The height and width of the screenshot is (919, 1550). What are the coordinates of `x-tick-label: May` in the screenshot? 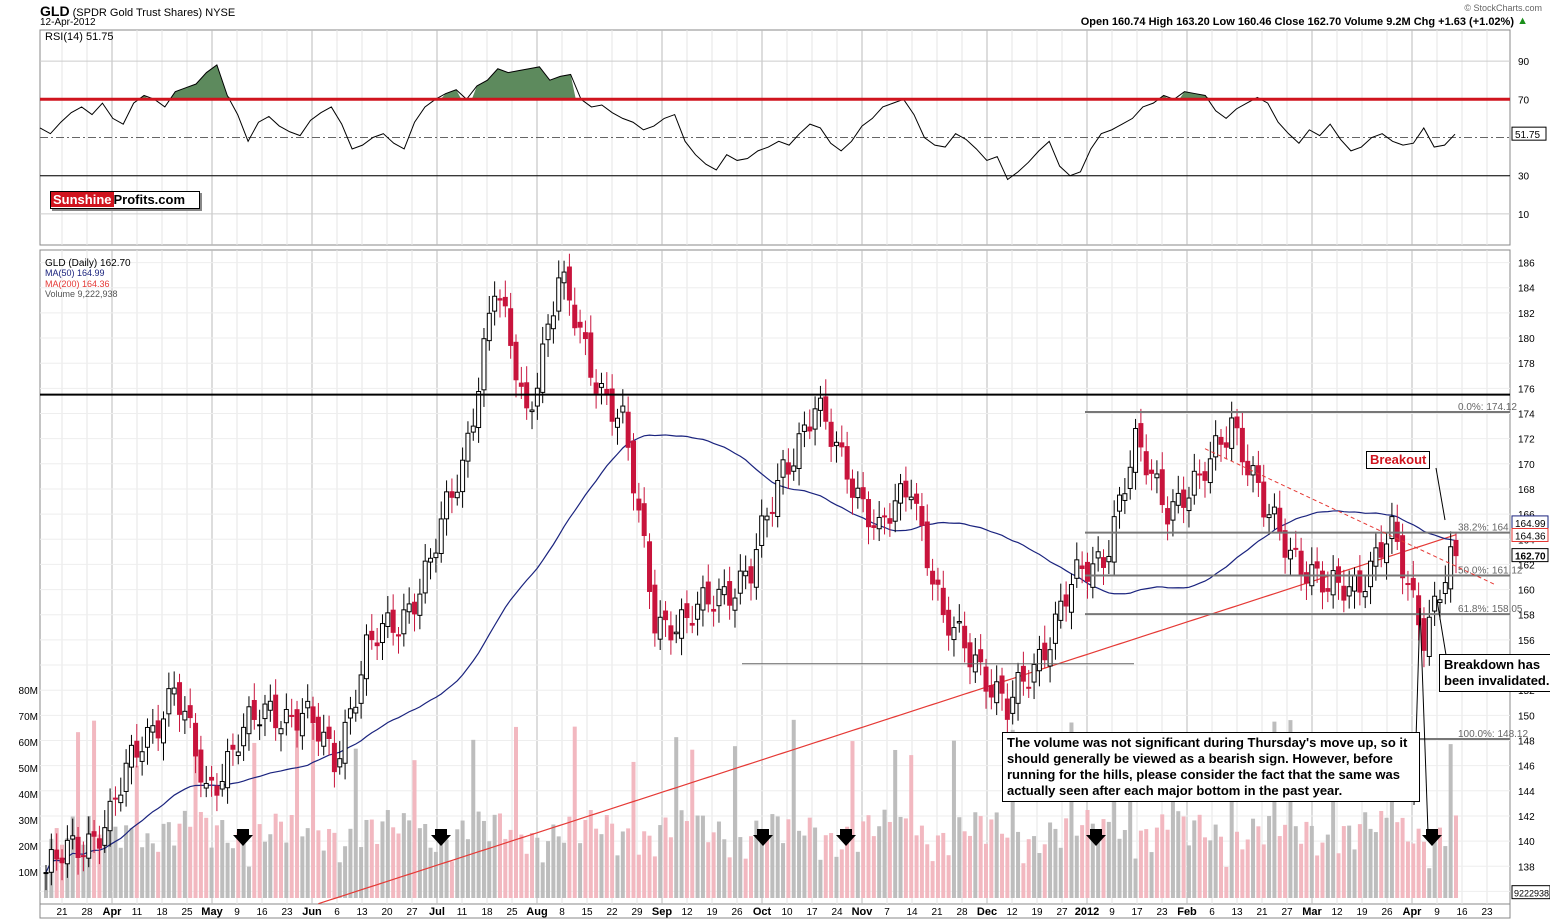 It's located at (212, 912).